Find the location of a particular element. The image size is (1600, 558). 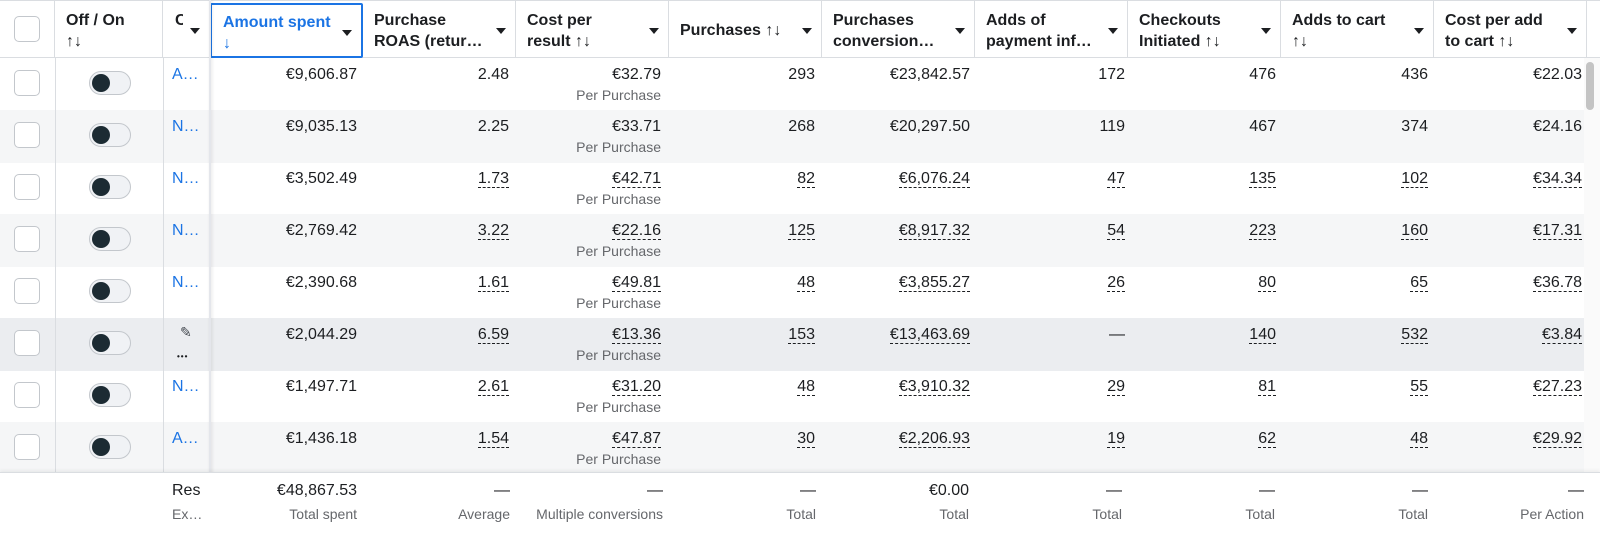

cell-value: €2,206.93 is located at coordinates (934, 439).